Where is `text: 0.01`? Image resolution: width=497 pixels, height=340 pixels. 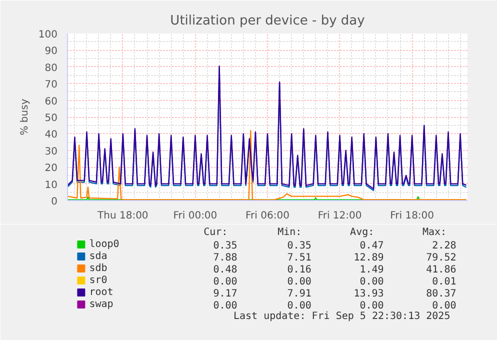
text: 0.01 is located at coordinates (444, 282).